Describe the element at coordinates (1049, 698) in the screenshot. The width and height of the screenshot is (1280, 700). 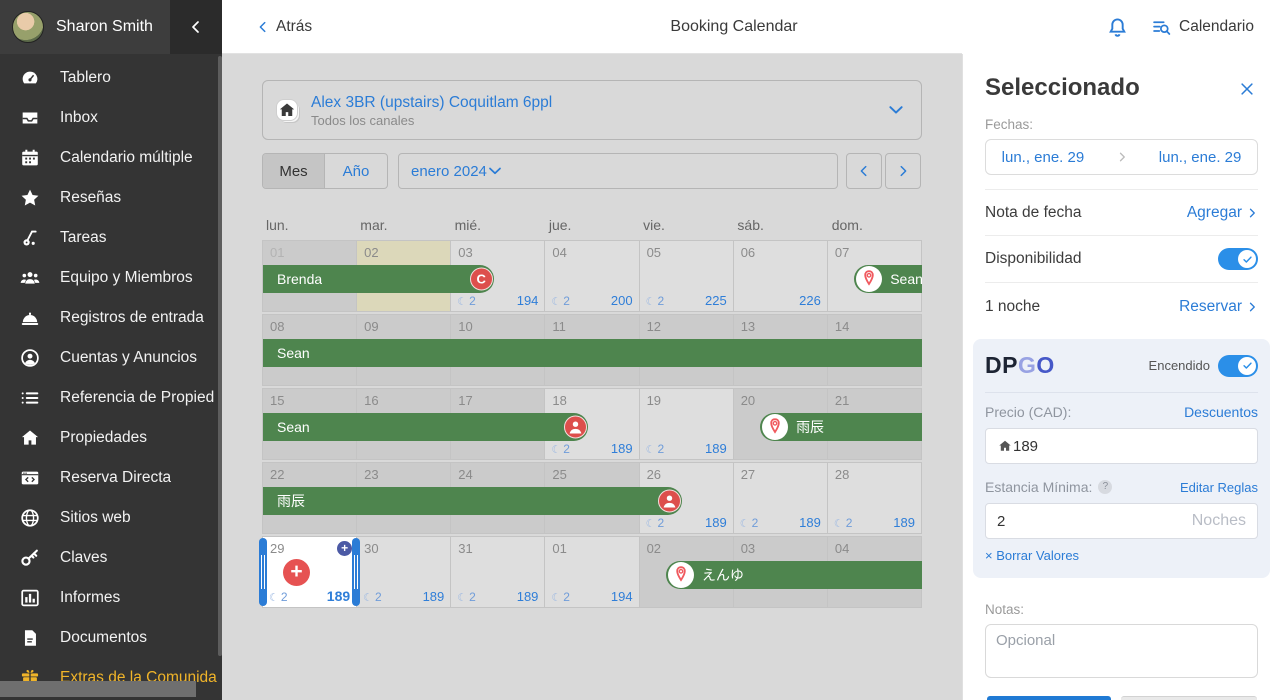
I see `save-button-partial` at that location.